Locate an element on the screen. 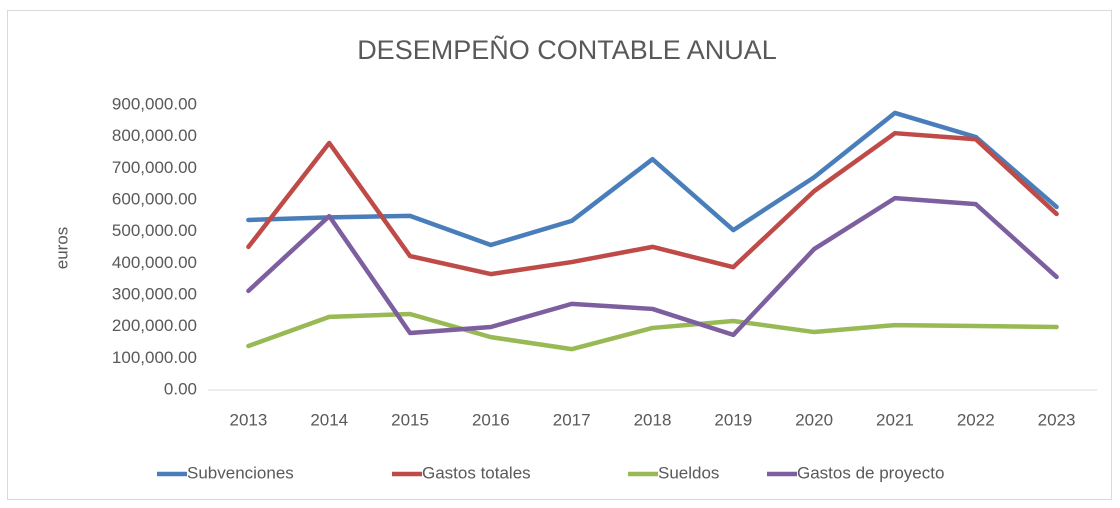 This screenshot has height=508, width=1120. legend-label: Subvenciones is located at coordinates (240, 472).